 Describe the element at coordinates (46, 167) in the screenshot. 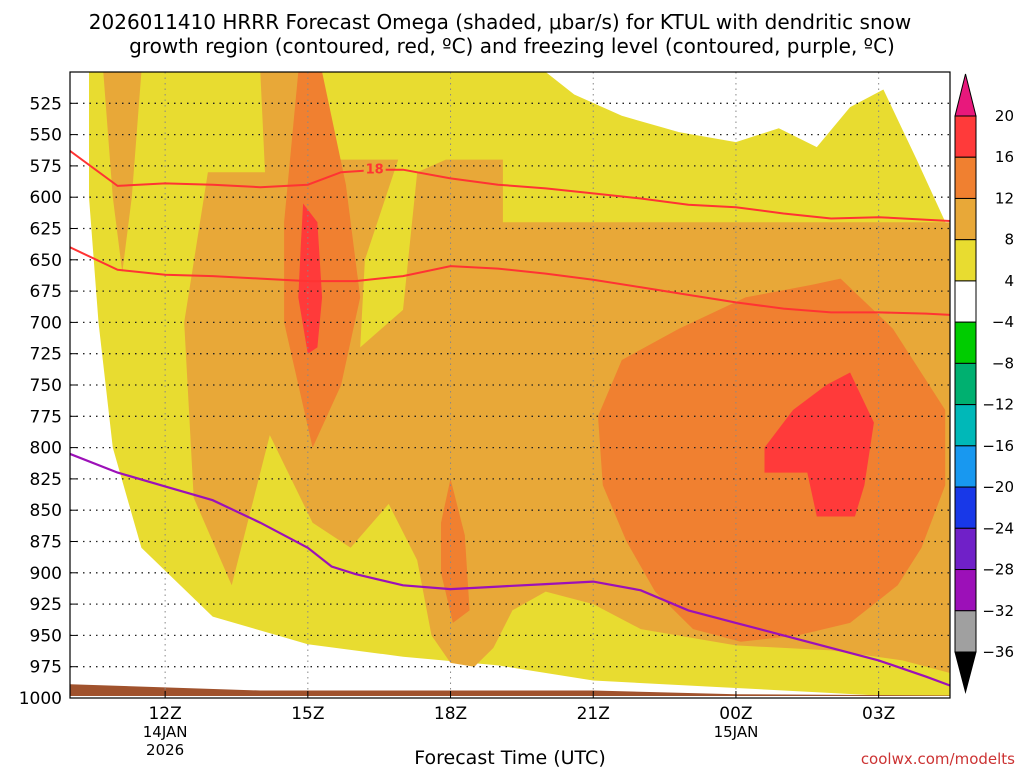

I see `ytick-label-575: 575` at that location.